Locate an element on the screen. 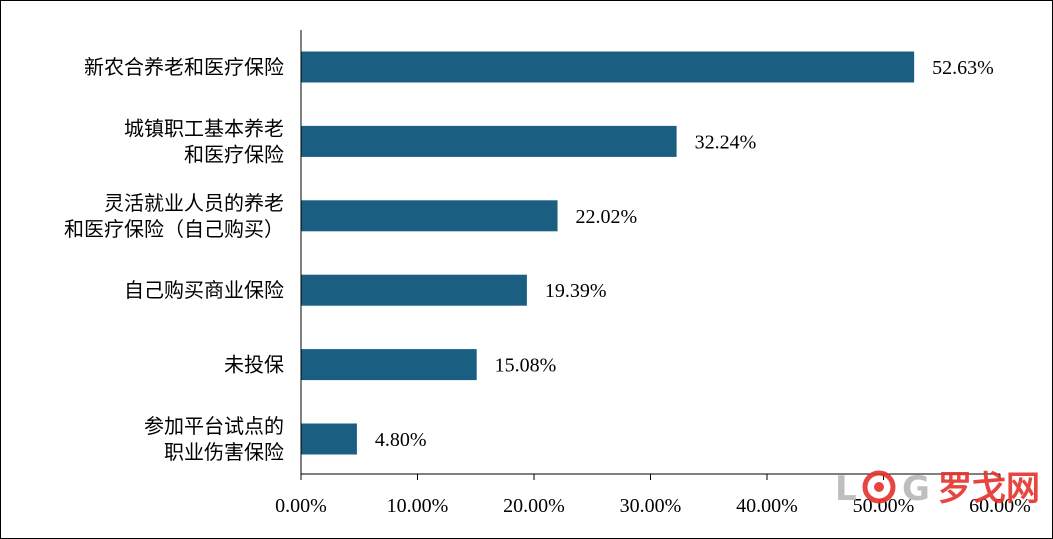 Image resolution: width=1053 pixels, height=539 pixels. data-label: 22.02% is located at coordinates (607, 217).